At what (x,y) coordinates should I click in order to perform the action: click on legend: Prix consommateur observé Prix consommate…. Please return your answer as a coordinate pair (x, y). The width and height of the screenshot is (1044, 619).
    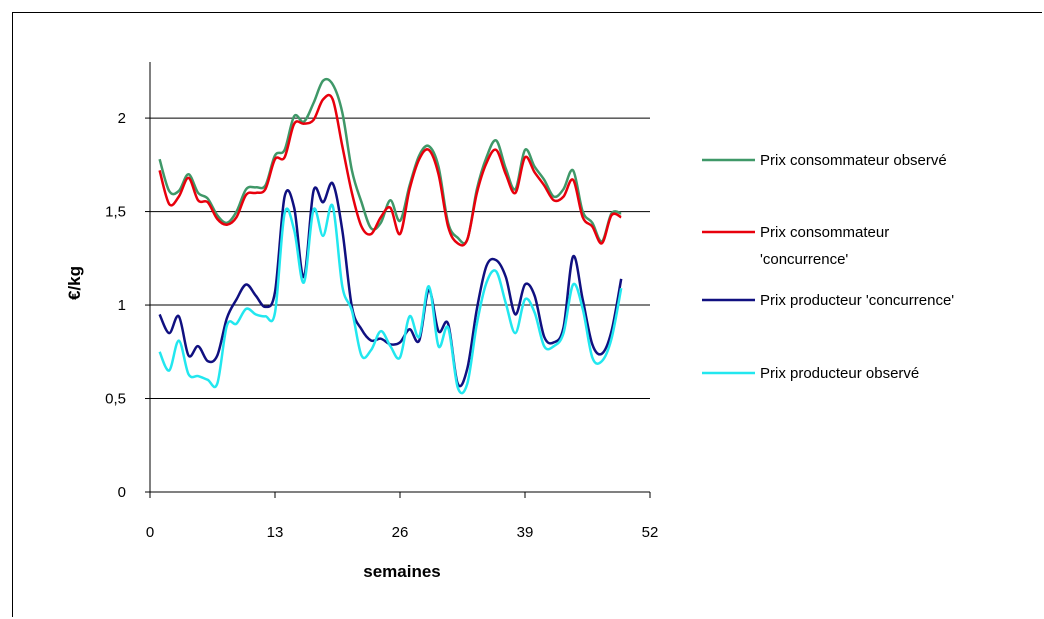
    Looking at the image, I should click on (828, 267).